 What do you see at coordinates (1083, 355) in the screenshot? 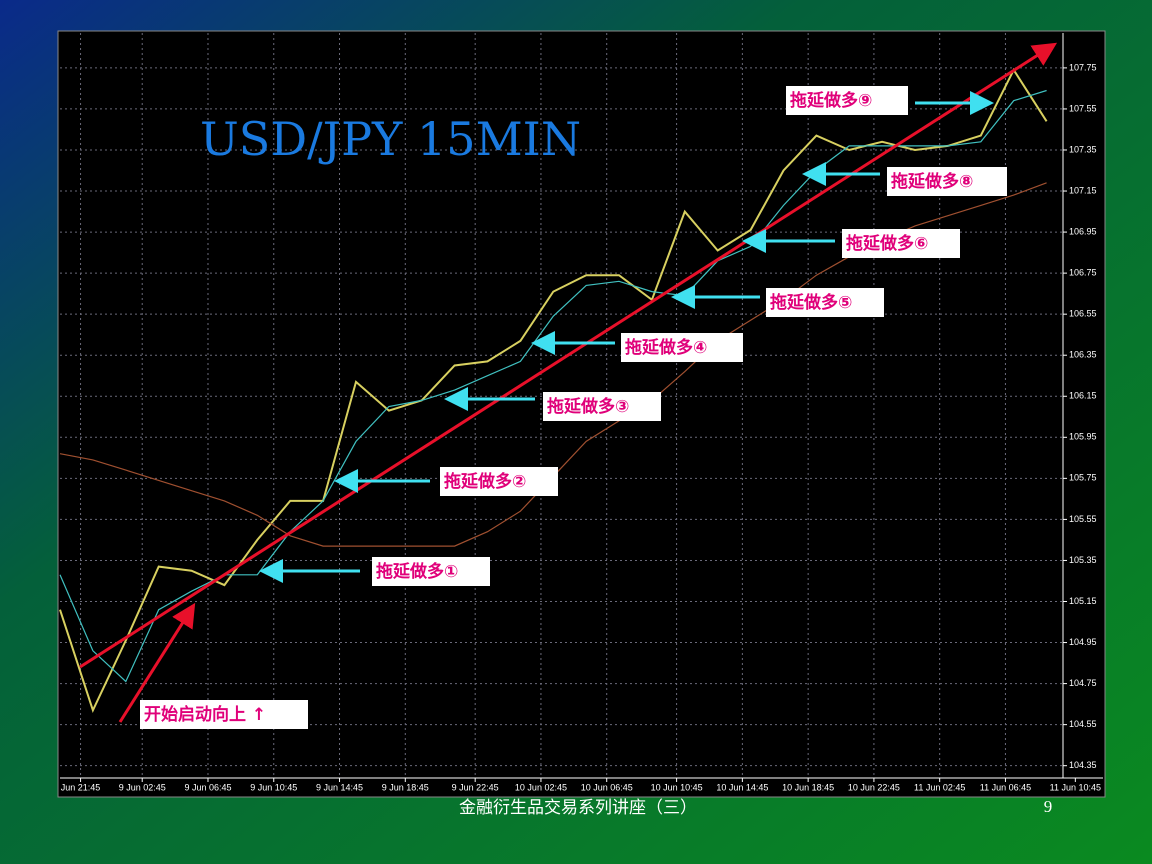
I see `y-tick-label: 106.35` at bounding box center [1083, 355].